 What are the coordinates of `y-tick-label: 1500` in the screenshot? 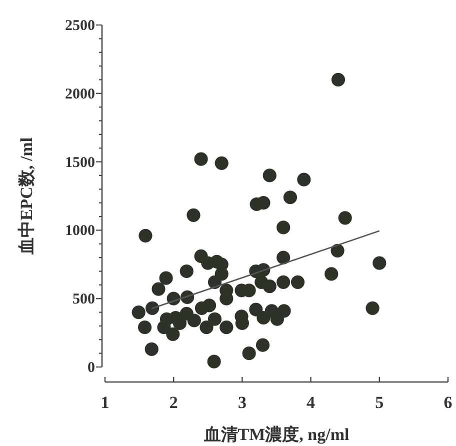 It's located at (80, 162).